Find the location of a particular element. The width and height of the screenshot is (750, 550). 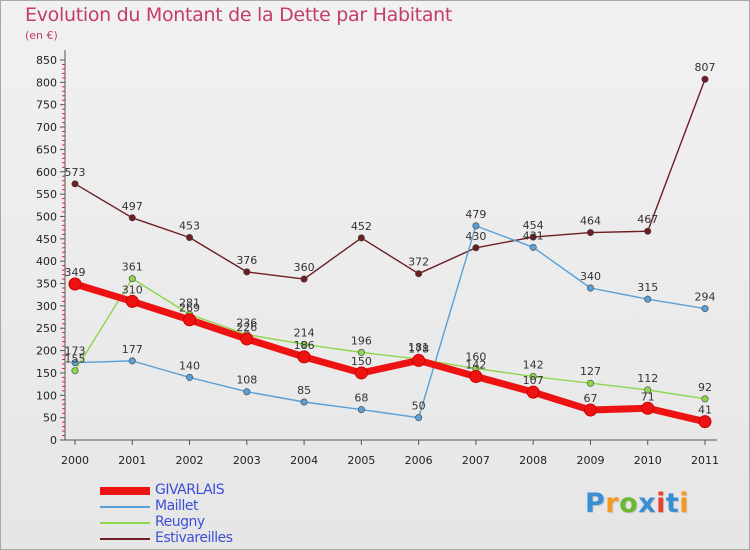

x-tick-label: 2001 is located at coordinates (132, 460).